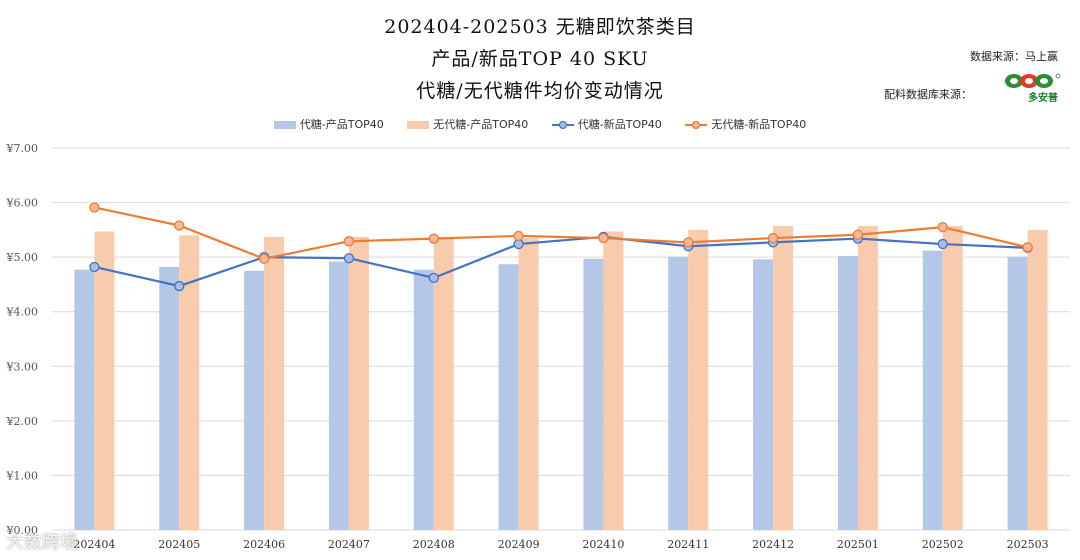  Describe the element at coordinates (434, 544) in the screenshot. I see `x-tick-label: 202408` at that location.